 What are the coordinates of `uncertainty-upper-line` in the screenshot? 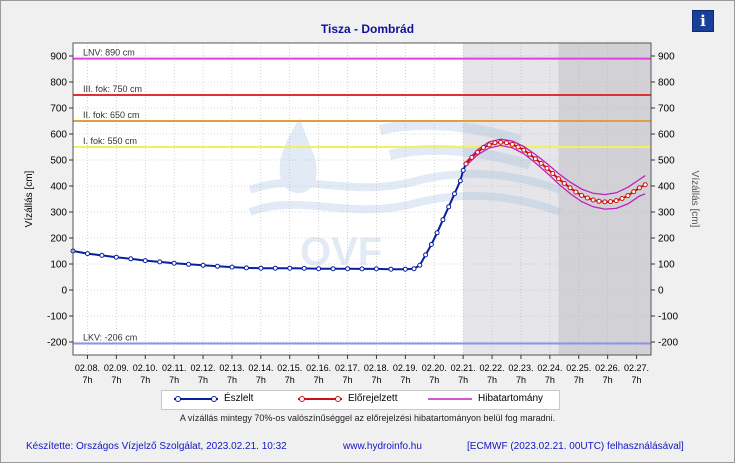 It's located at (555, 167).